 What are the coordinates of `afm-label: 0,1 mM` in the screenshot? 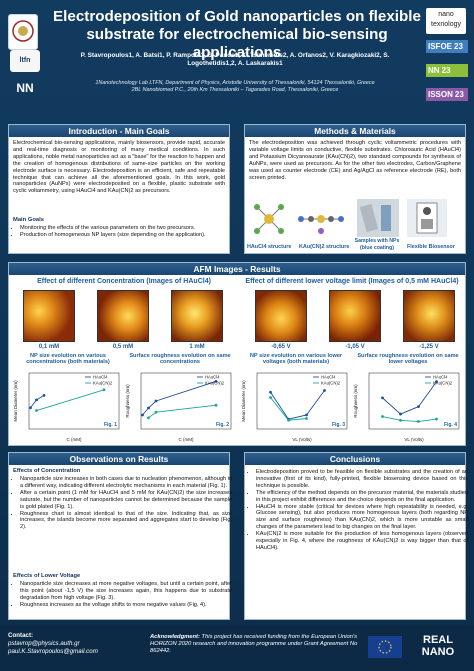 It's located at (49, 347).